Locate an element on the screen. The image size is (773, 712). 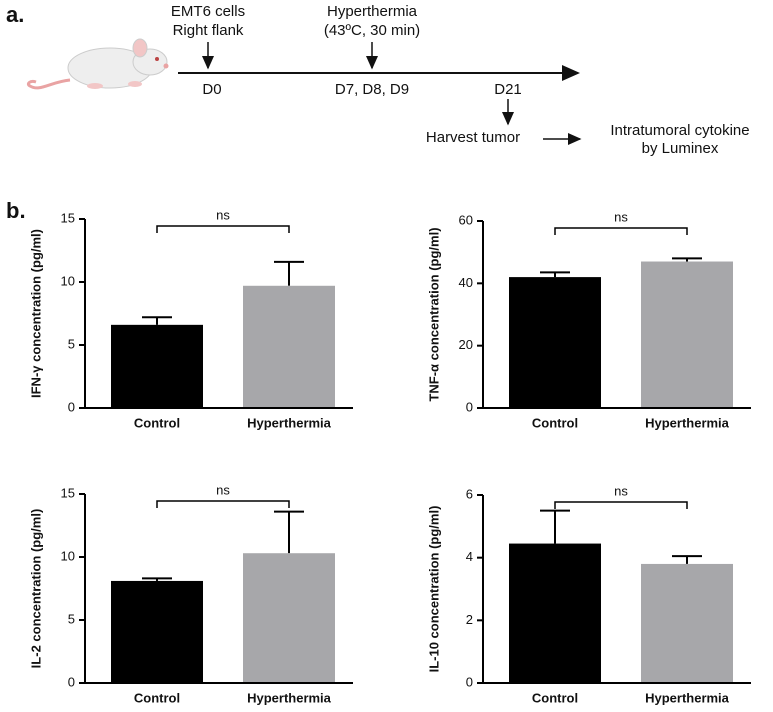
y-tick-label: 6 is located at coordinates (469, 493).